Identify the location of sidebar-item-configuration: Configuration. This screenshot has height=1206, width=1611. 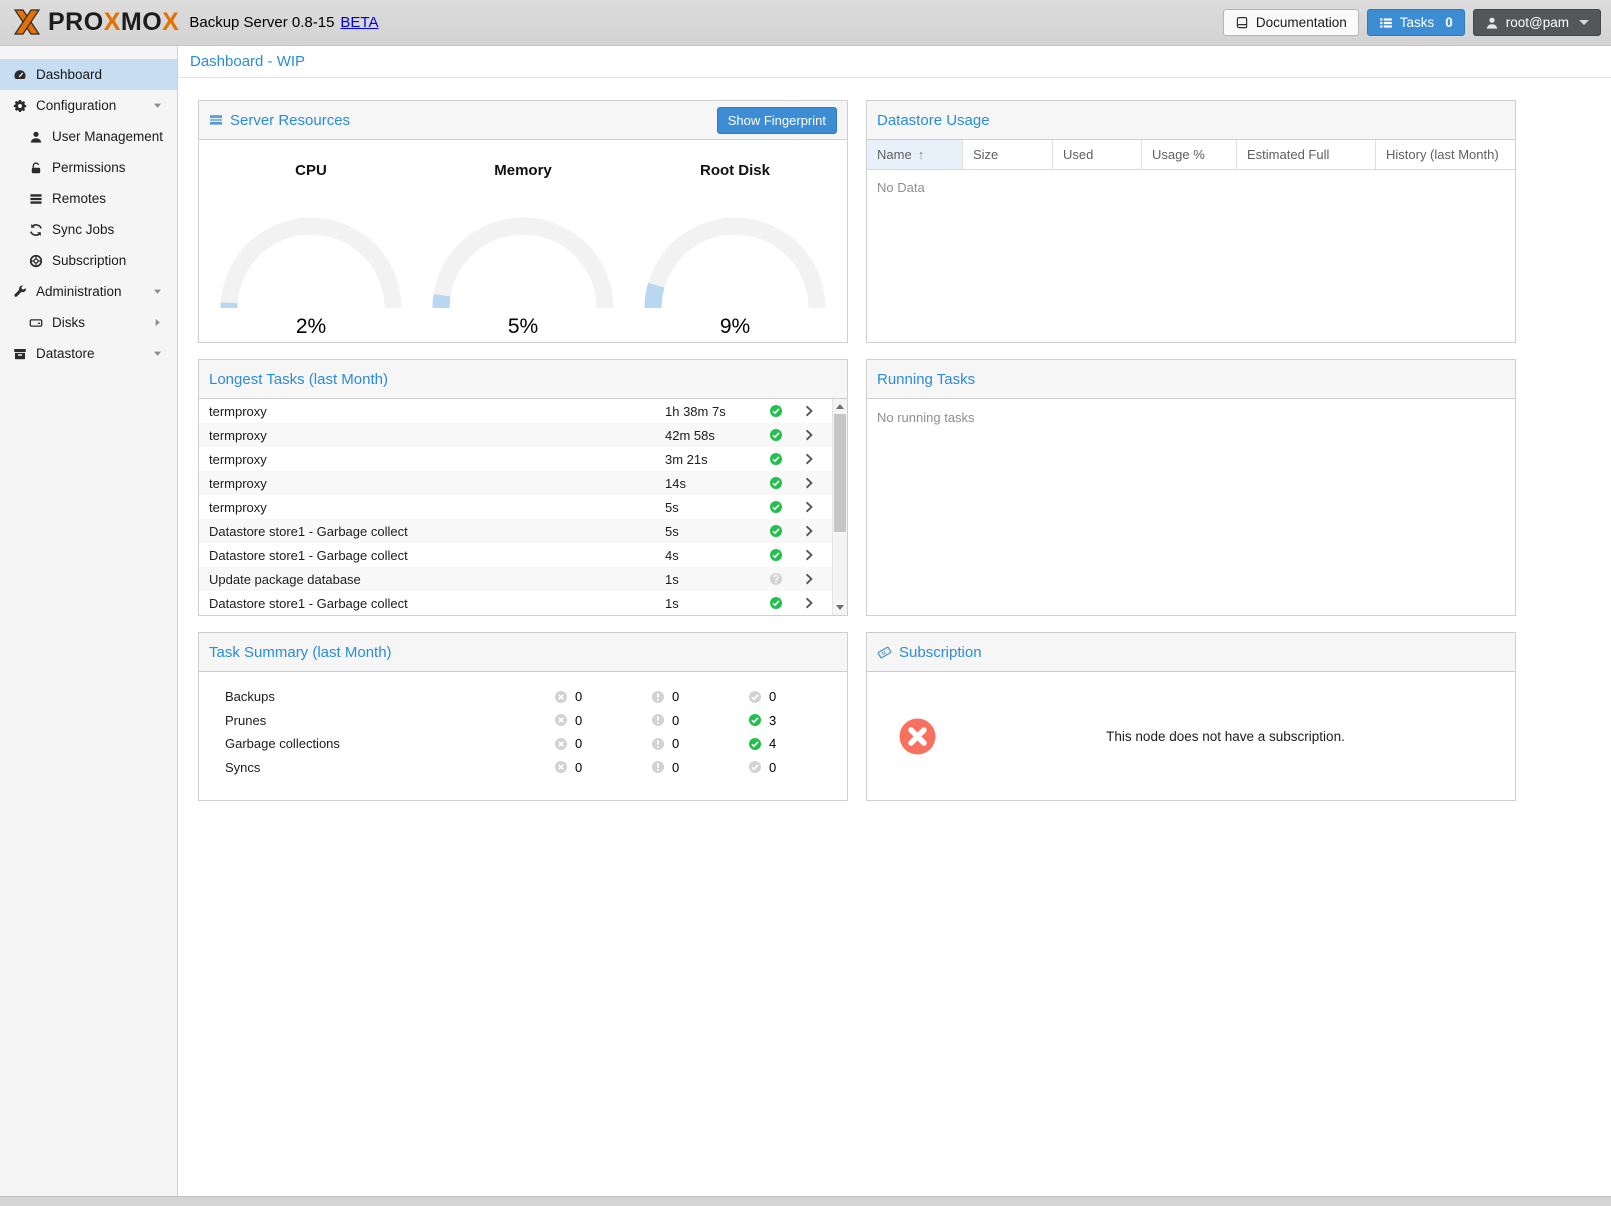
(88, 105).